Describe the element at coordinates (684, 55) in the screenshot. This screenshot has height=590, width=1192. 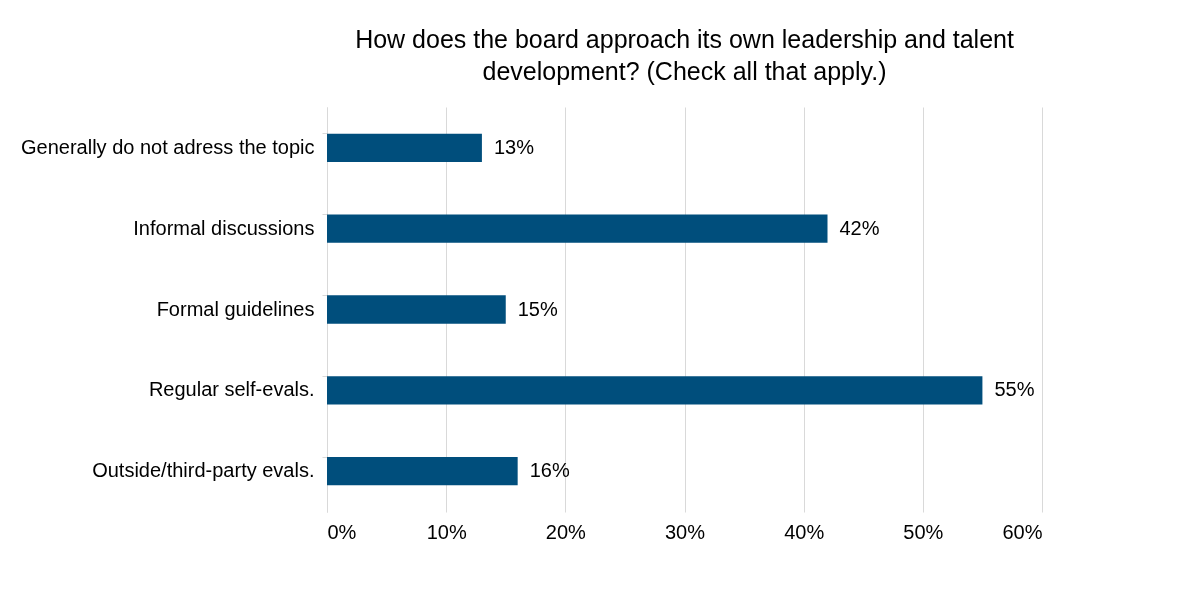
I see `chart-title: How does the board approach its own leadership and talent development? (Check all that apply.)` at that location.